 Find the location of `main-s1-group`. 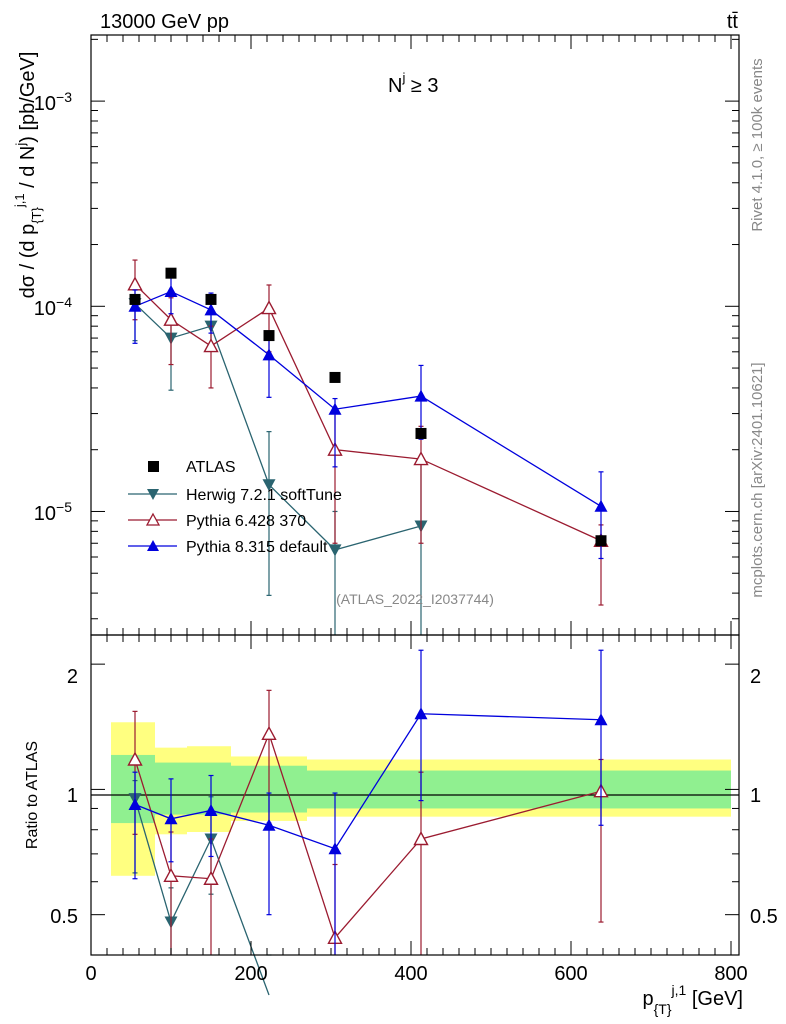

main-s1-group is located at coordinates (278, 464).